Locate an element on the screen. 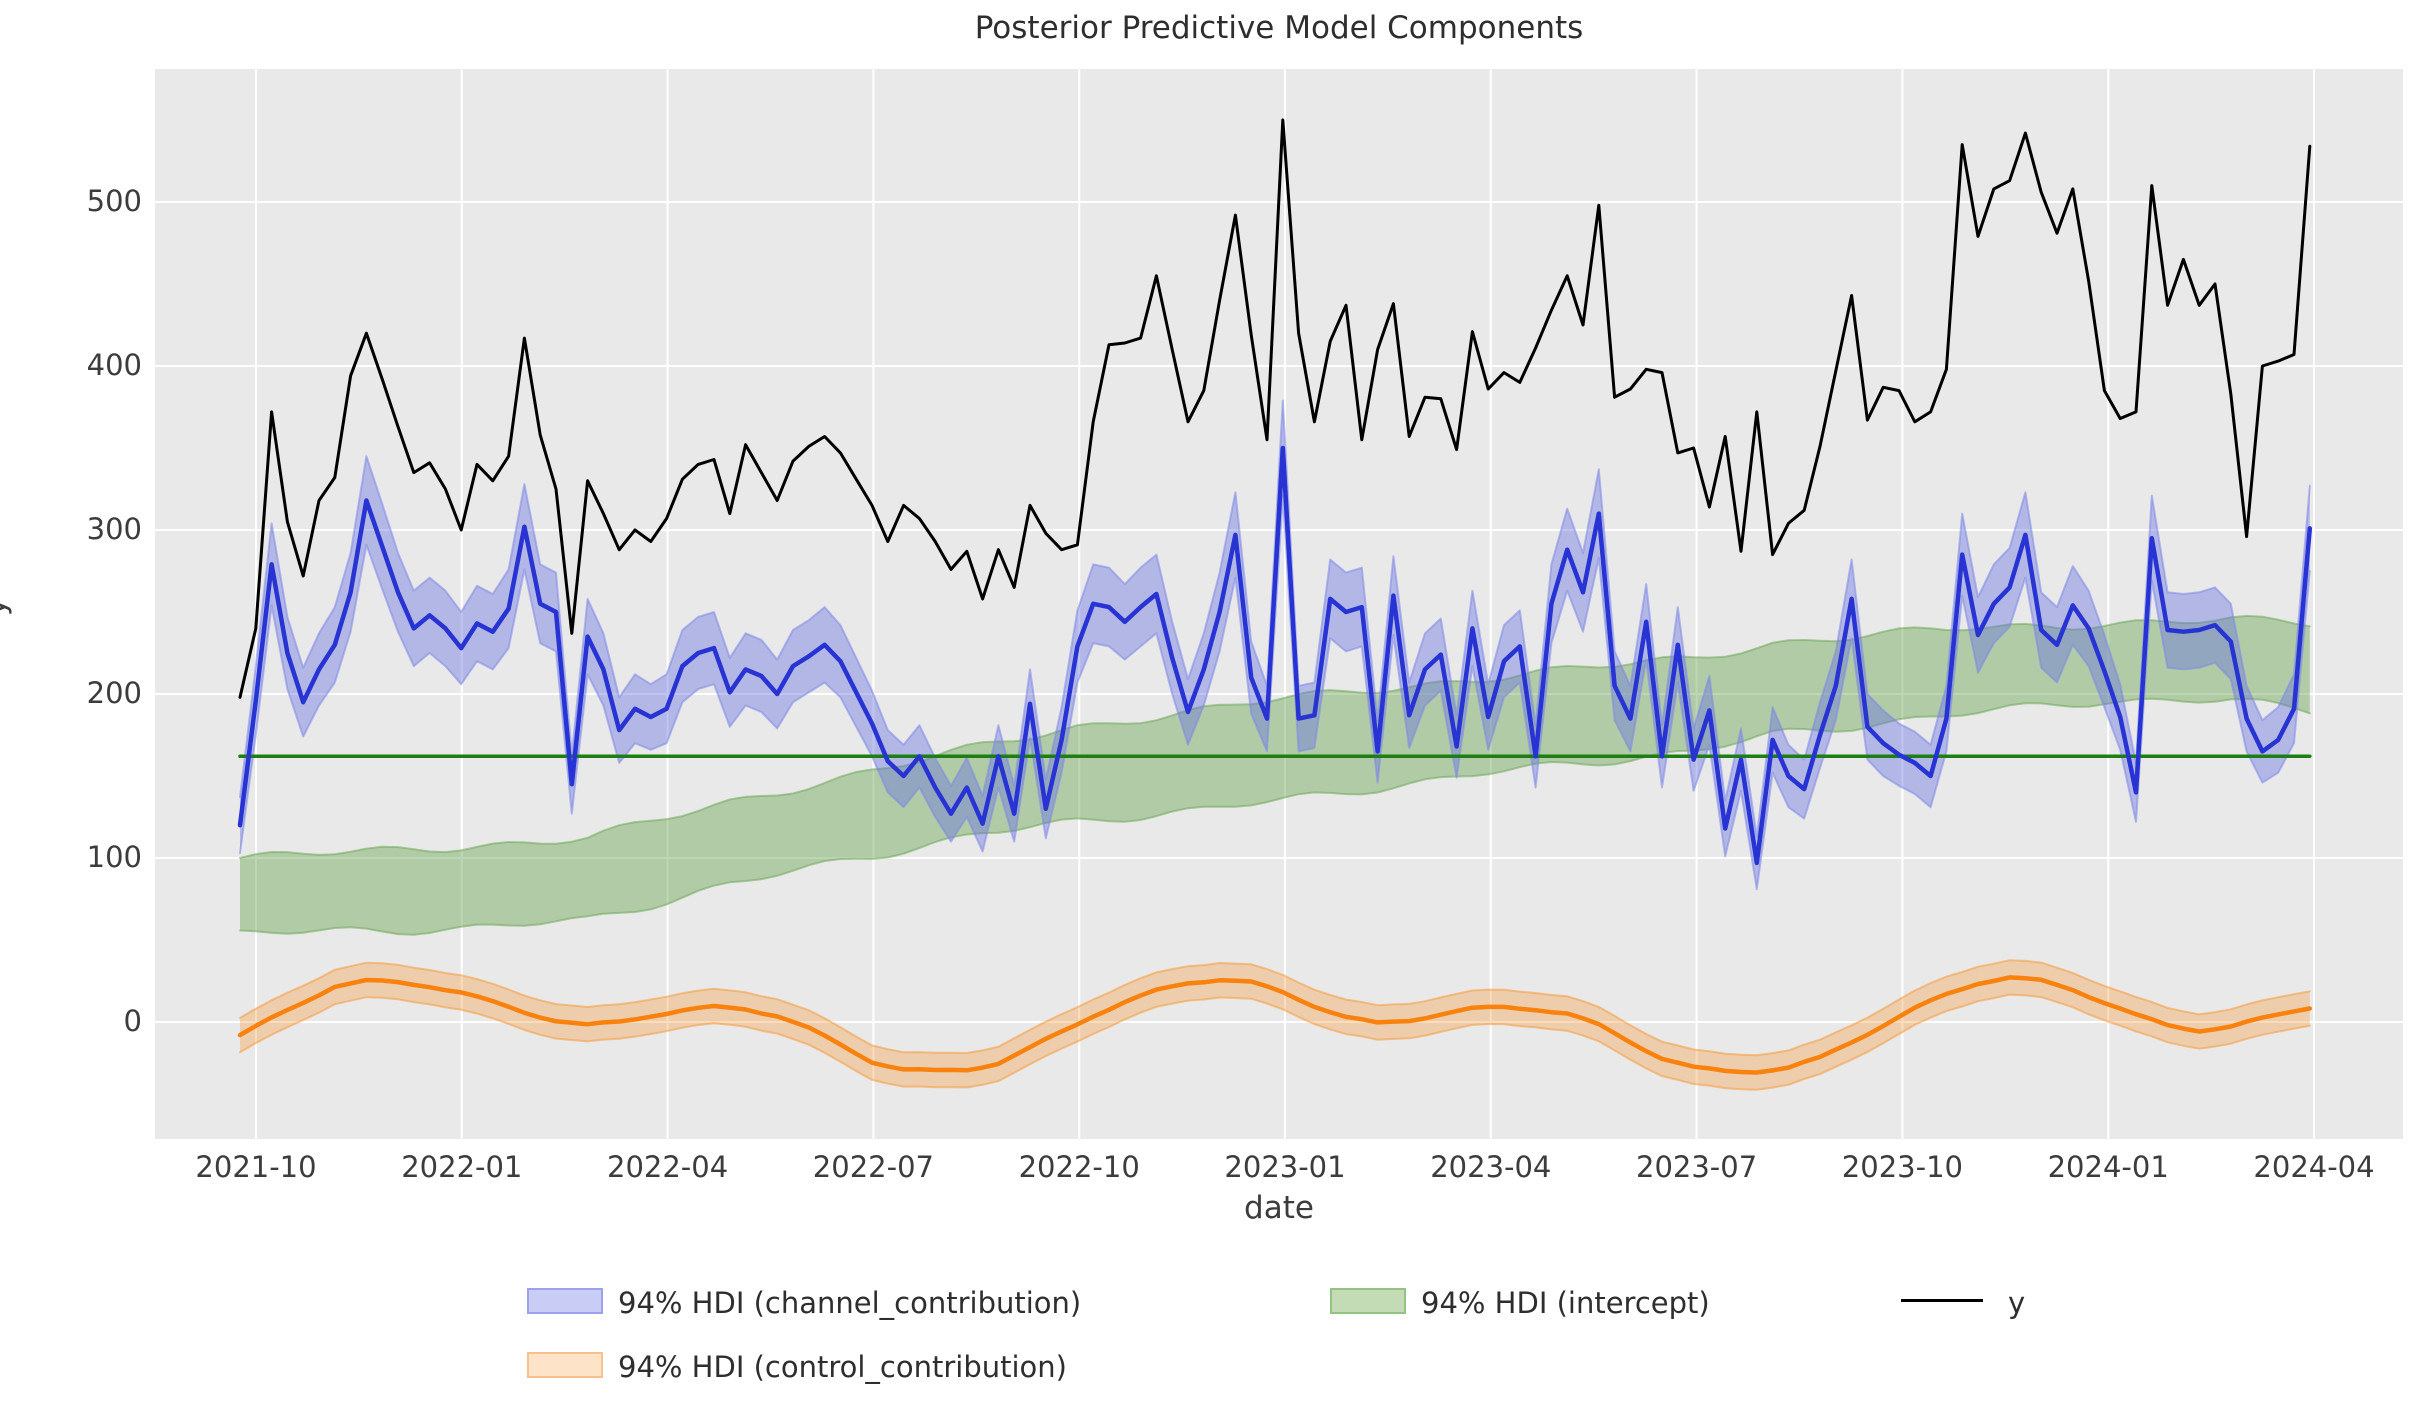  legend-swatch-control is located at coordinates (565, 1365).